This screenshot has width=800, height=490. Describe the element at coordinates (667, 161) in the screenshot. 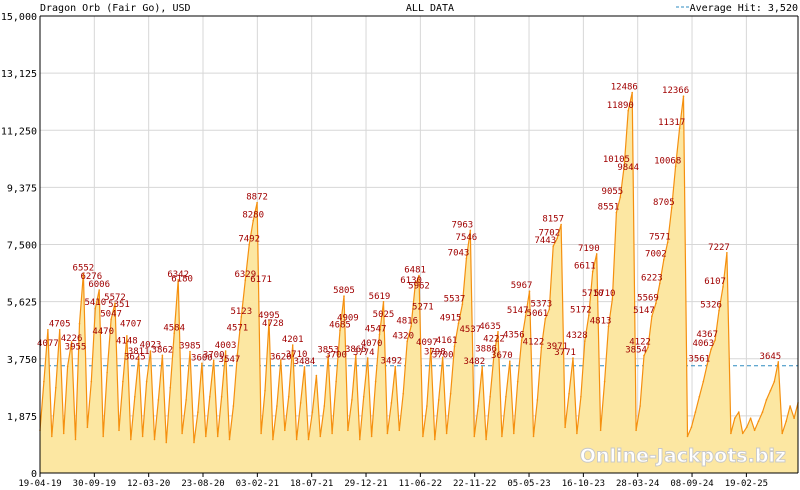

I see `peak-value-label: 10068` at that location.